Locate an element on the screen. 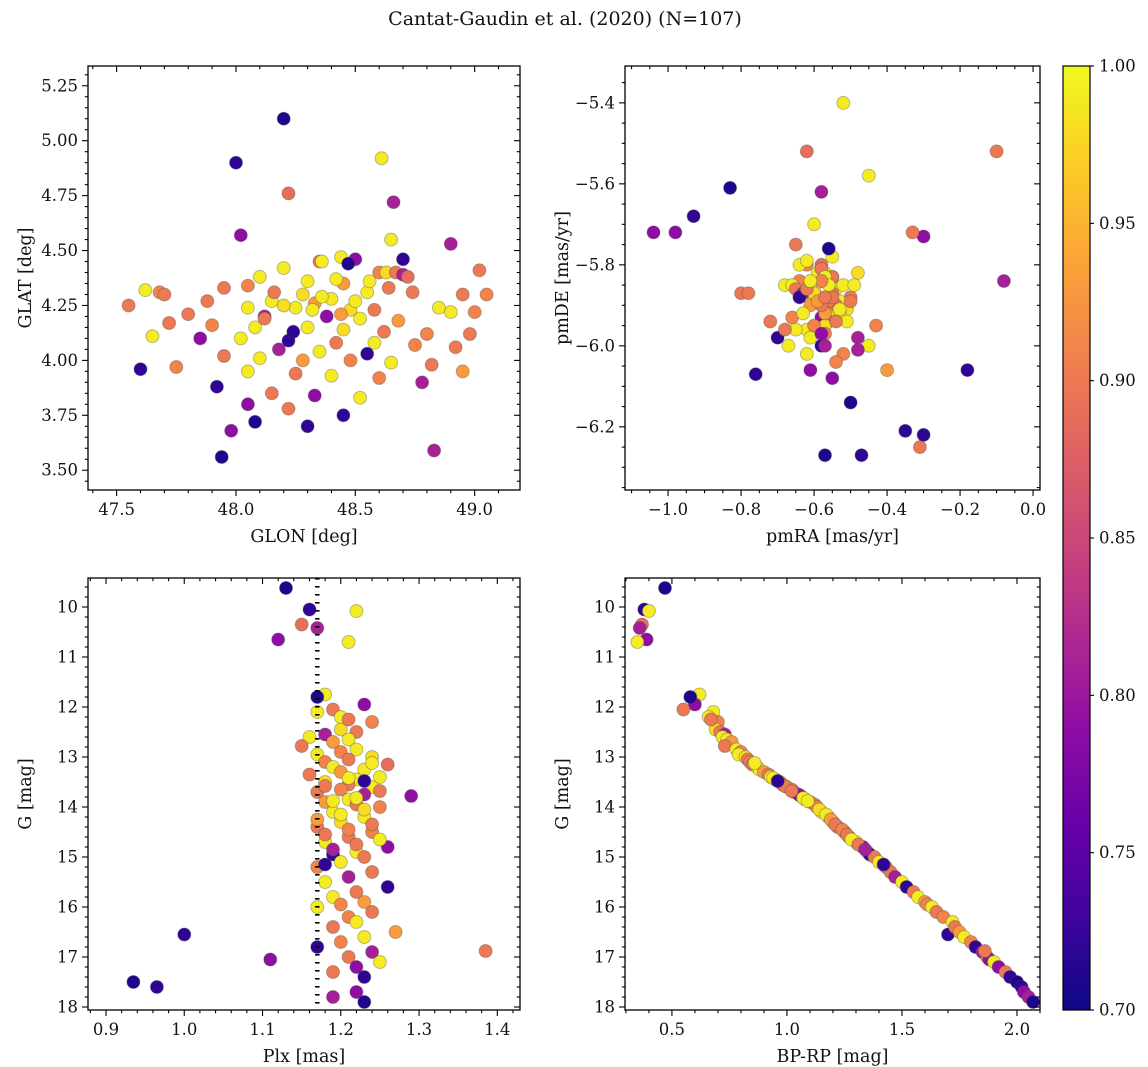 This screenshot has width=1148, height=1067. svg-text: 5.00 is located at coordinates (59, 140).